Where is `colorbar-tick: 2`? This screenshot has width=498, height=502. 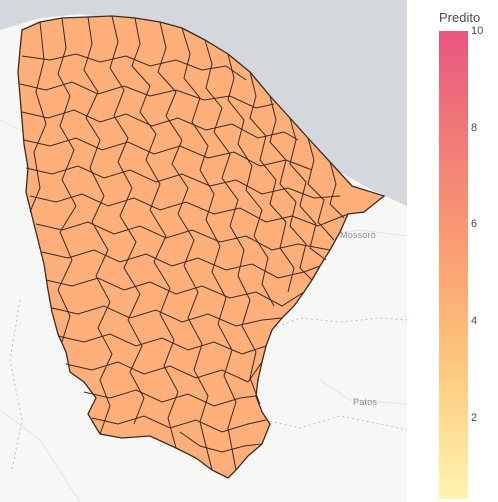
colorbar-tick: 2 is located at coordinates (474, 418).